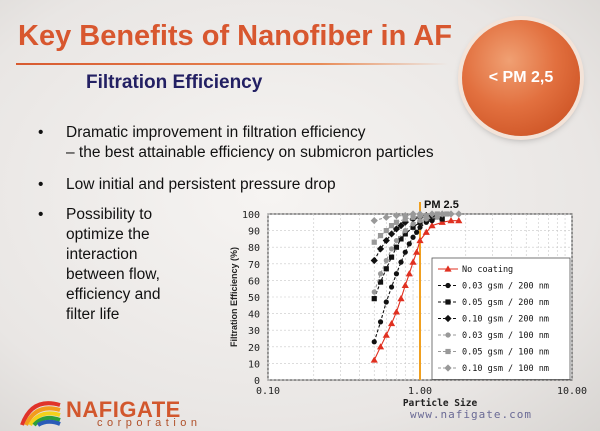 Image resolution: width=600 pixels, height=431 pixels. Describe the element at coordinates (232, 64) in the screenshot. I see `title-underline` at that location.